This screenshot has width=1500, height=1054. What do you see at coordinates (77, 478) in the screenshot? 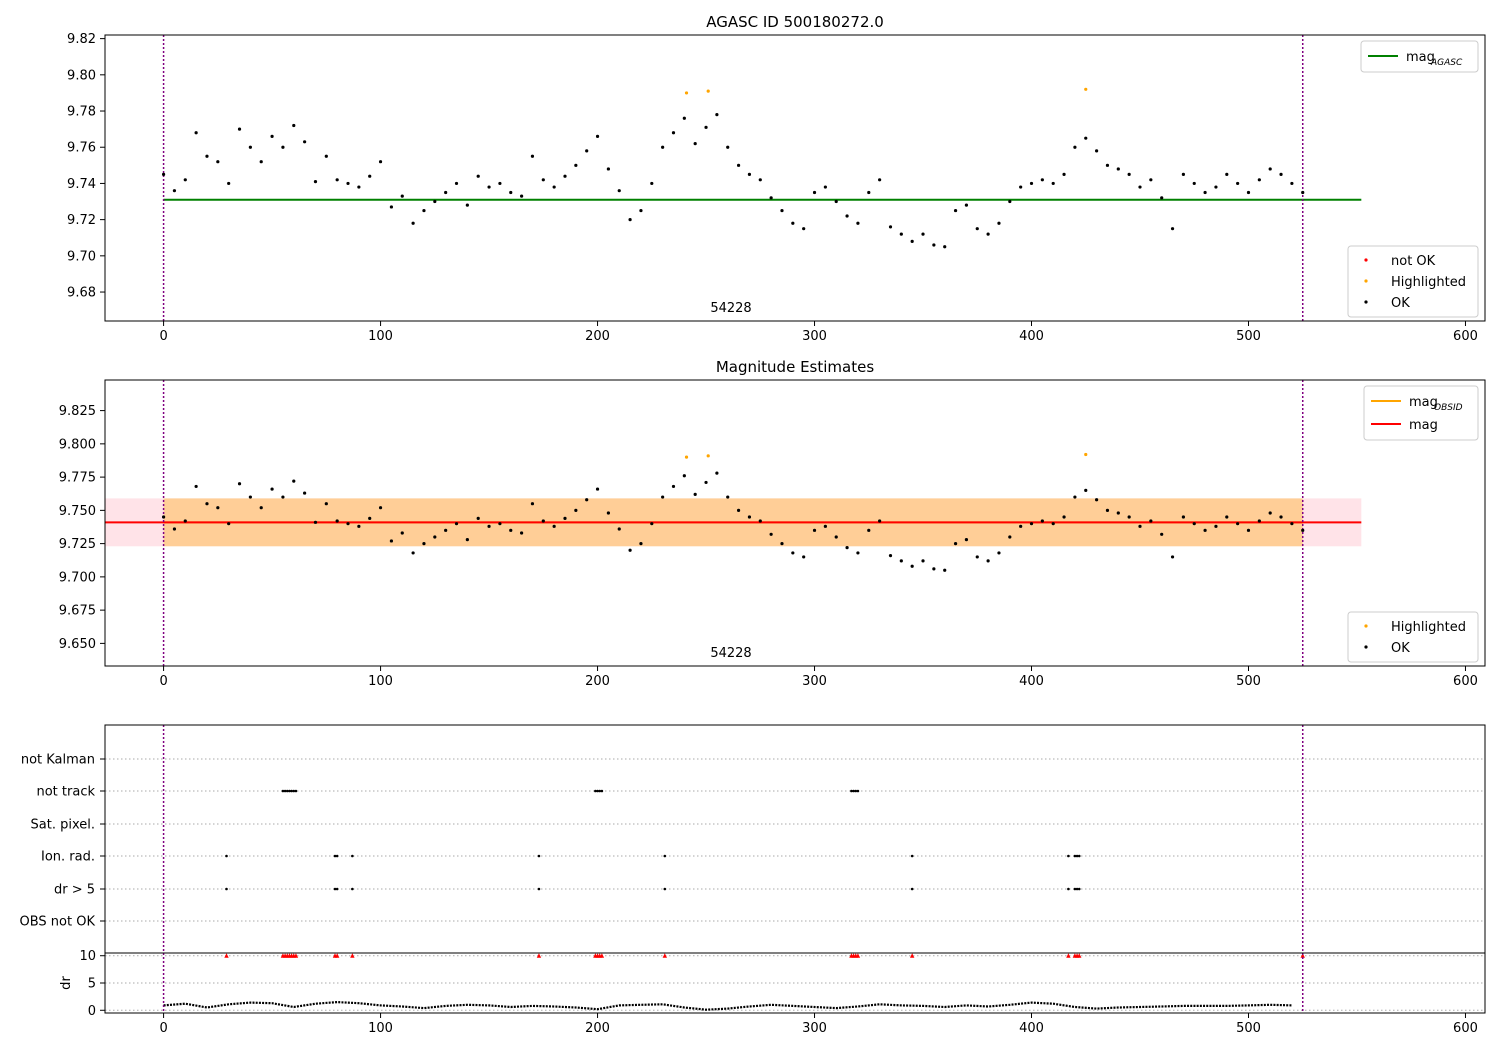
I see `panel2-ytick-label: 9.775` at bounding box center [77, 478].